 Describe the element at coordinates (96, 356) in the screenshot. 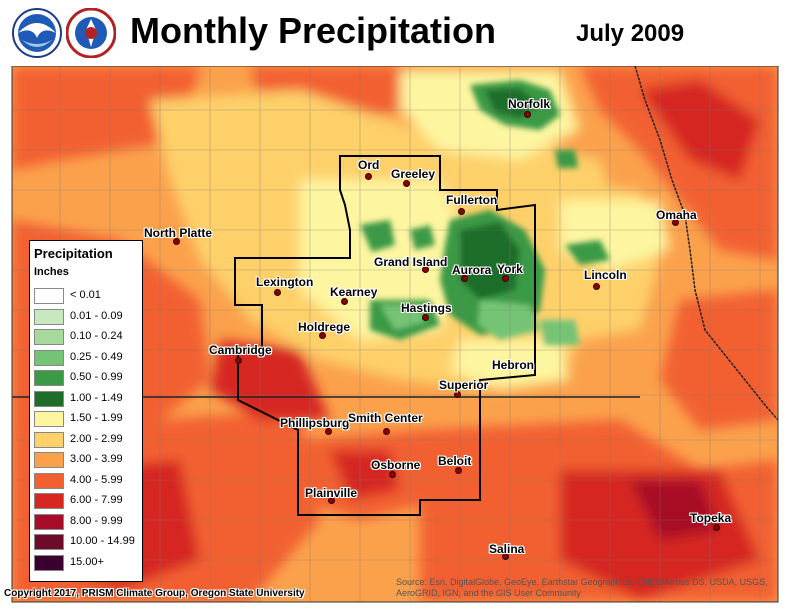

I see `legend-label: 0.25 - 0.49` at that location.